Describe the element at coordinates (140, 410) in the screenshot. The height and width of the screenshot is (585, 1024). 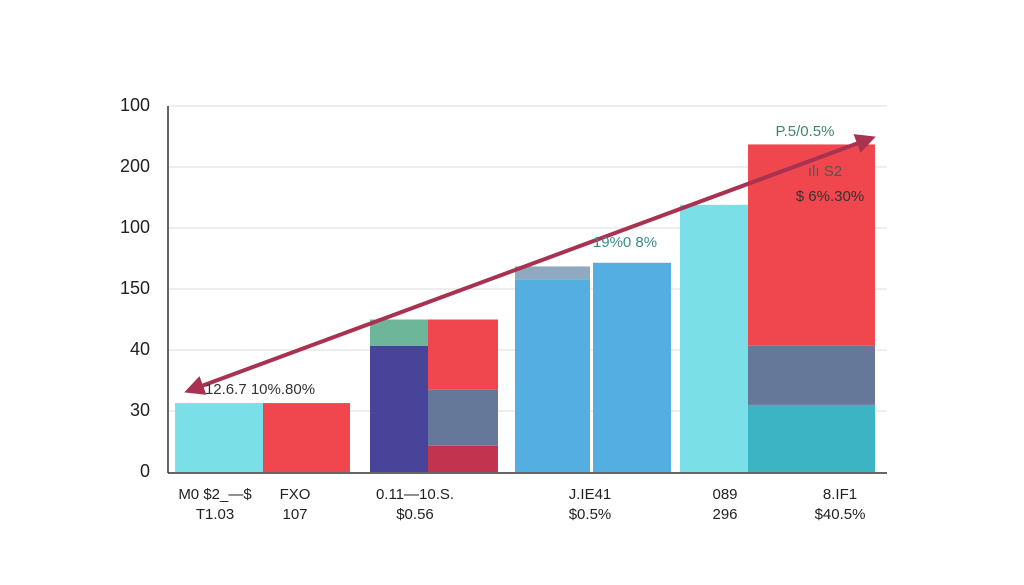
I see `y-tick-label: 30` at that location.